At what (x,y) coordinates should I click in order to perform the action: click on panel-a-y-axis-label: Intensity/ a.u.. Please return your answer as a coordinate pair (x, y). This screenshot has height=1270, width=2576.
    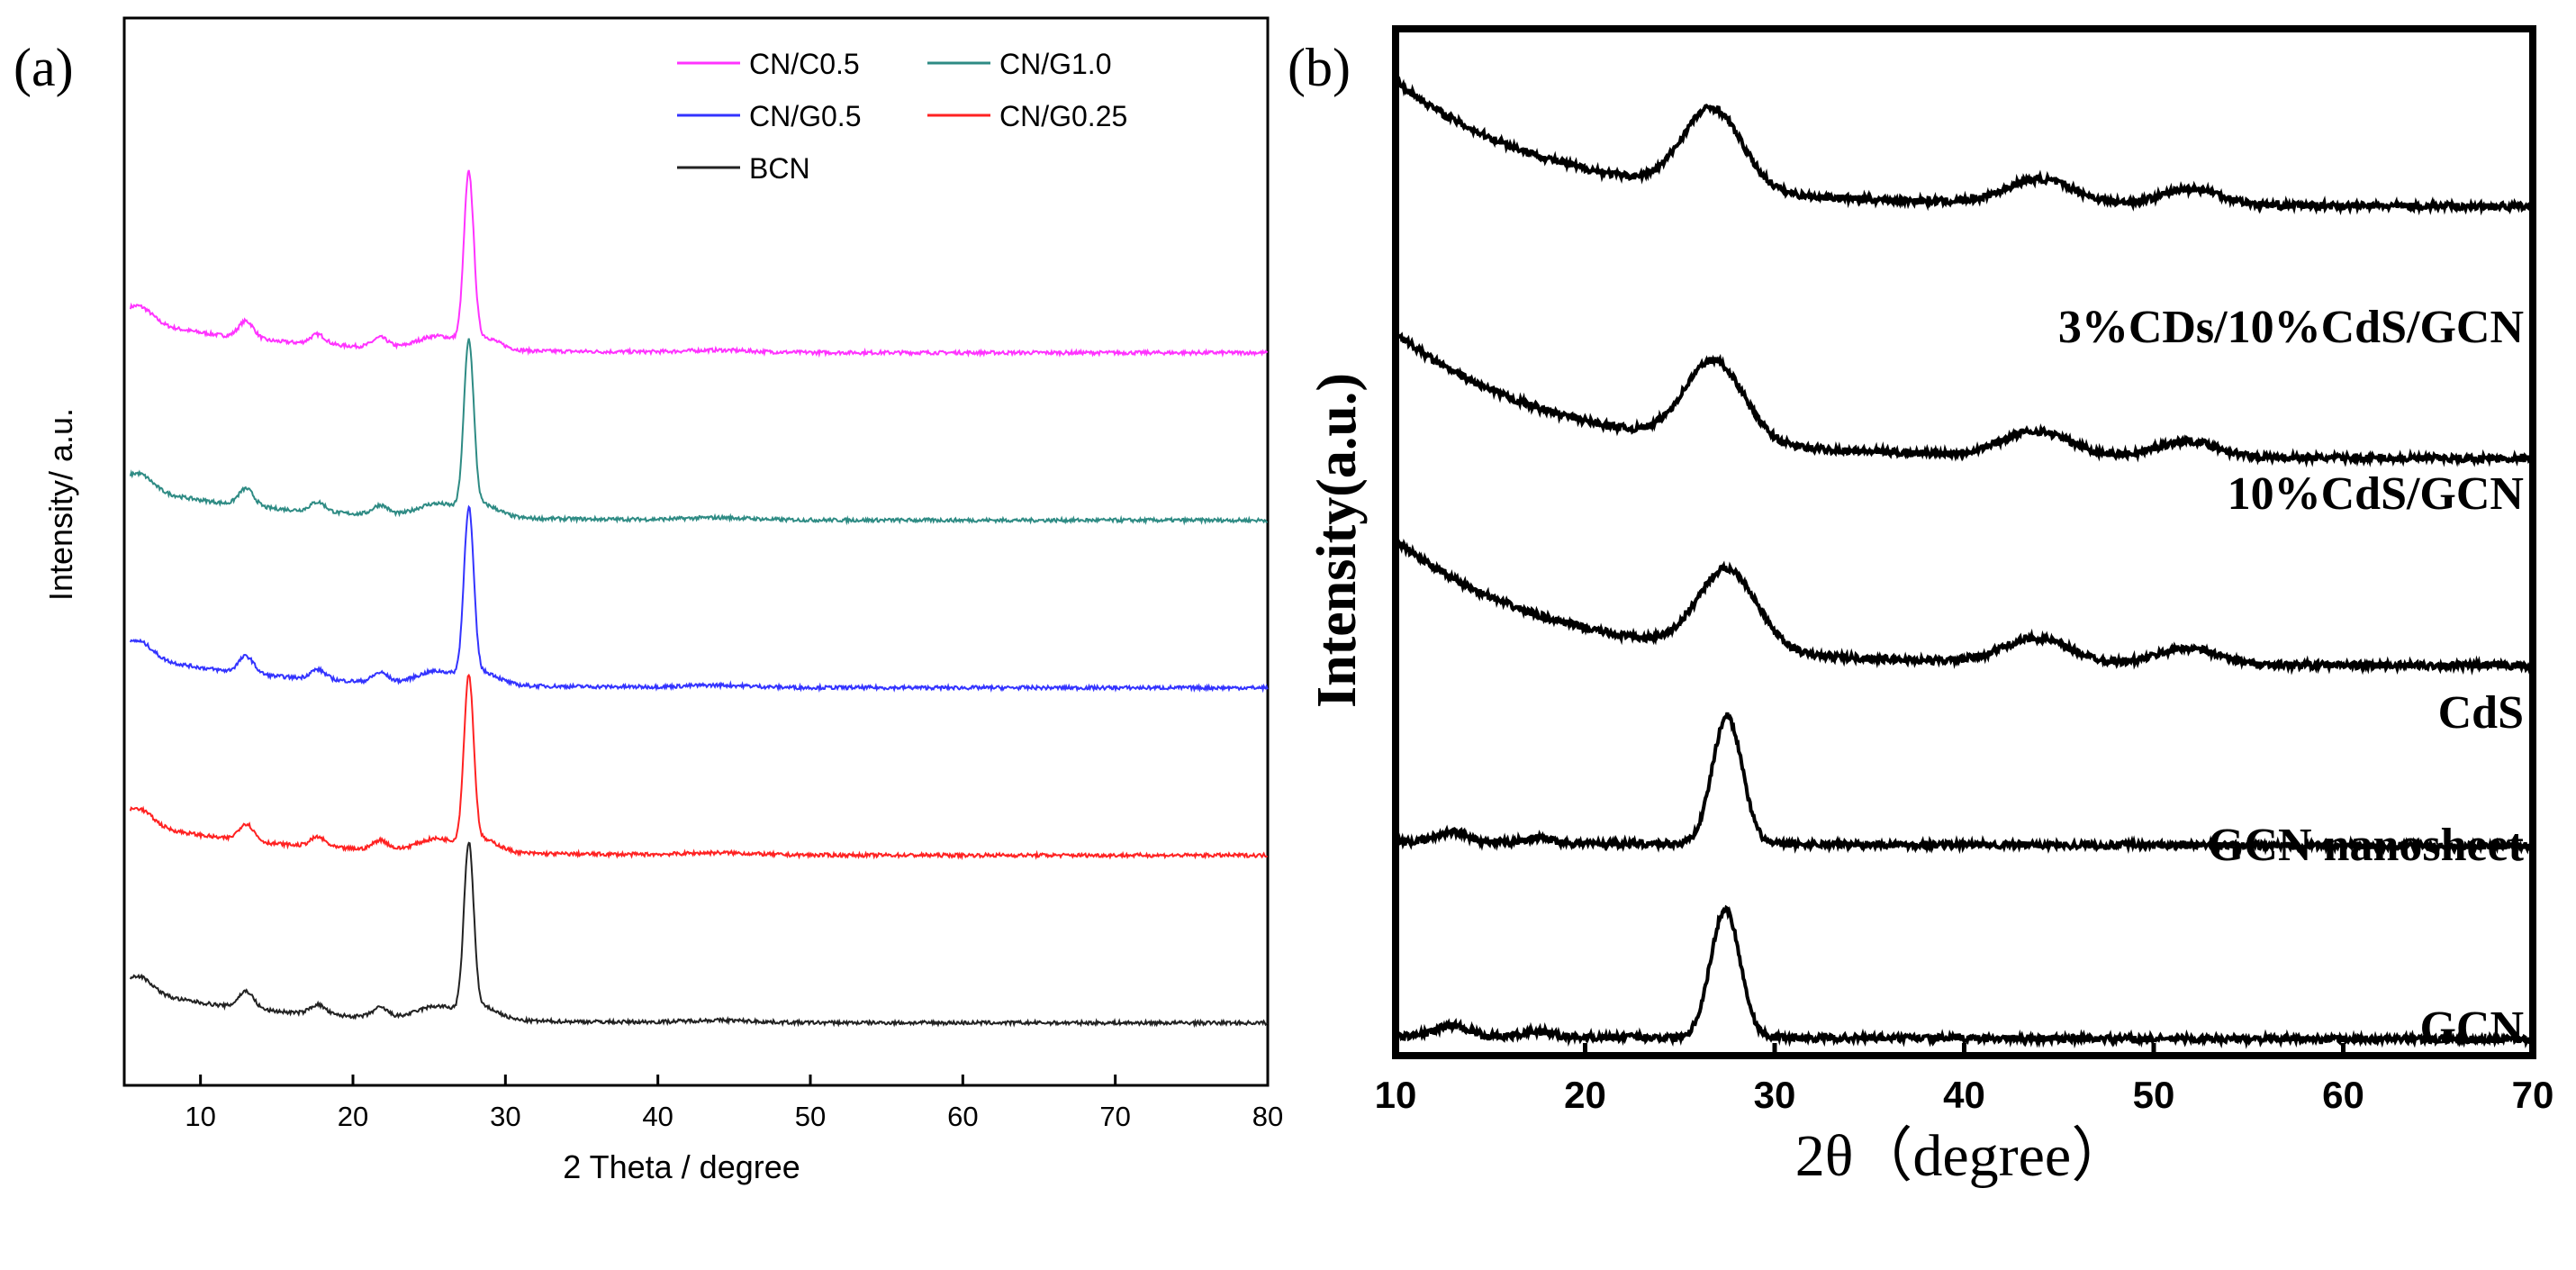
    Looking at the image, I should click on (60, 504).